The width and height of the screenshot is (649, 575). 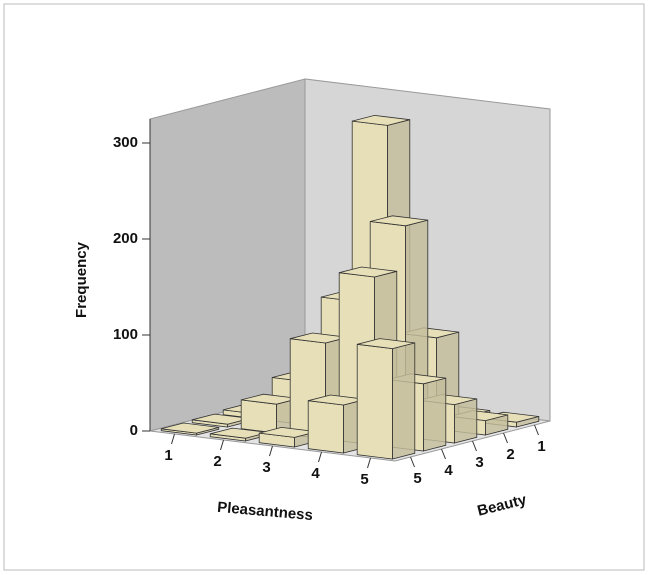 What do you see at coordinates (448, 470) in the screenshot?
I see `z-tick-label: 4` at bounding box center [448, 470].